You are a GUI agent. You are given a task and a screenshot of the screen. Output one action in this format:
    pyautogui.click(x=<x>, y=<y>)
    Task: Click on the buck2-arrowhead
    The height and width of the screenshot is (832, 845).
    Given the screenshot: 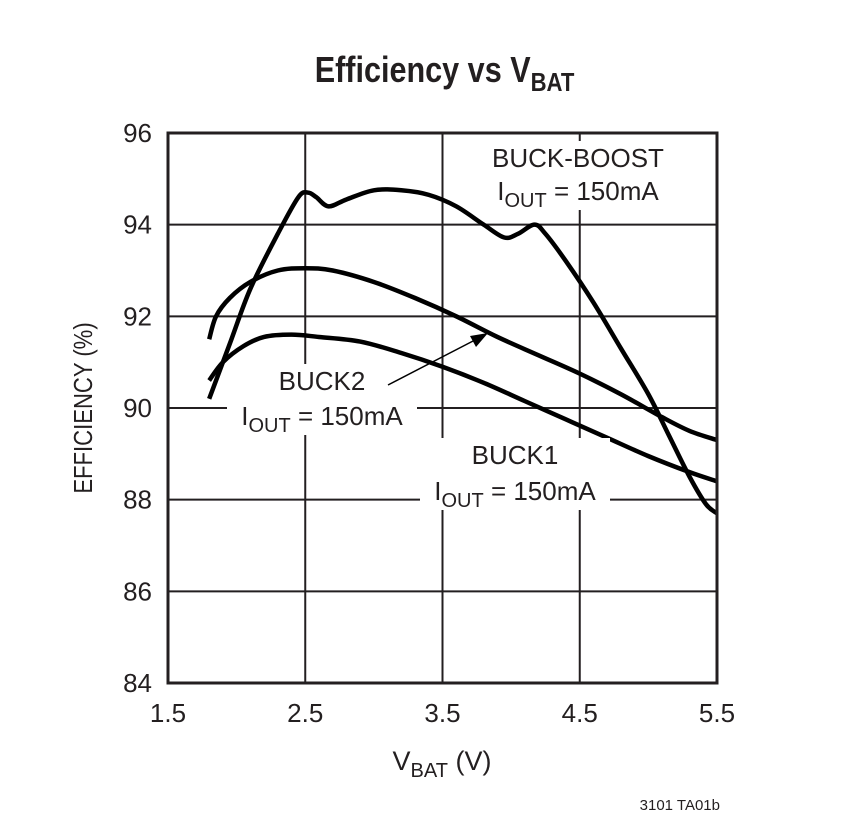 What is the action you would take?
    pyautogui.click(x=479, y=340)
    